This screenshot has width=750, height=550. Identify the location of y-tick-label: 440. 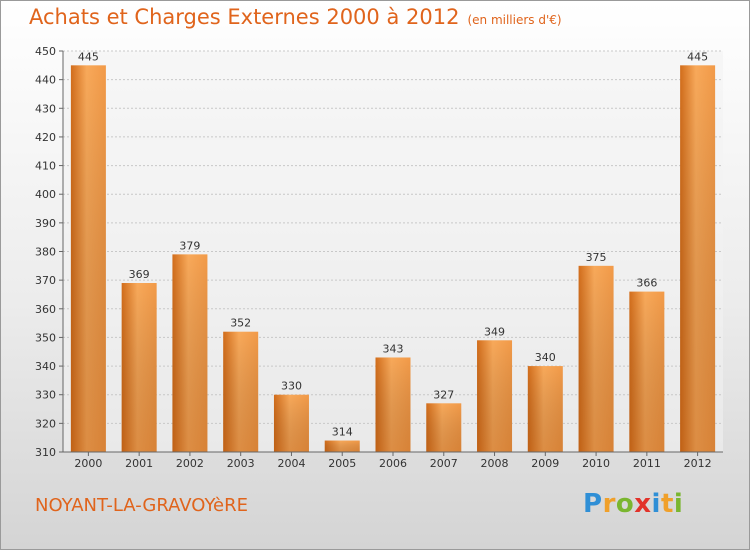
(45, 80).